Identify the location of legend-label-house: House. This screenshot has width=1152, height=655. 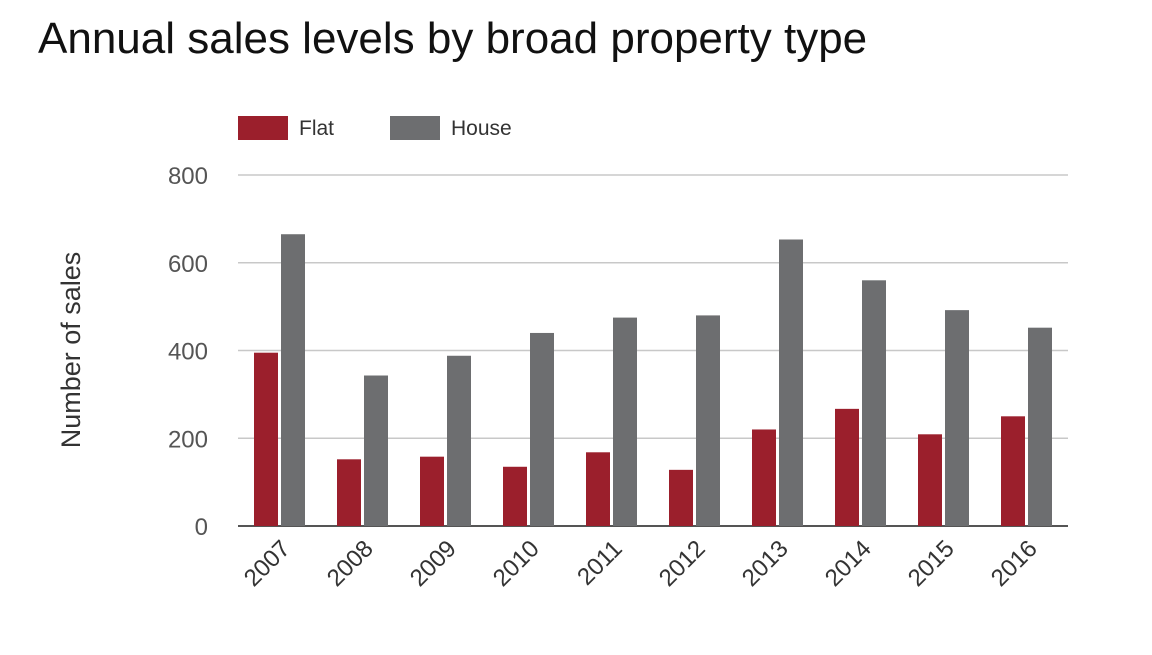
(481, 128).